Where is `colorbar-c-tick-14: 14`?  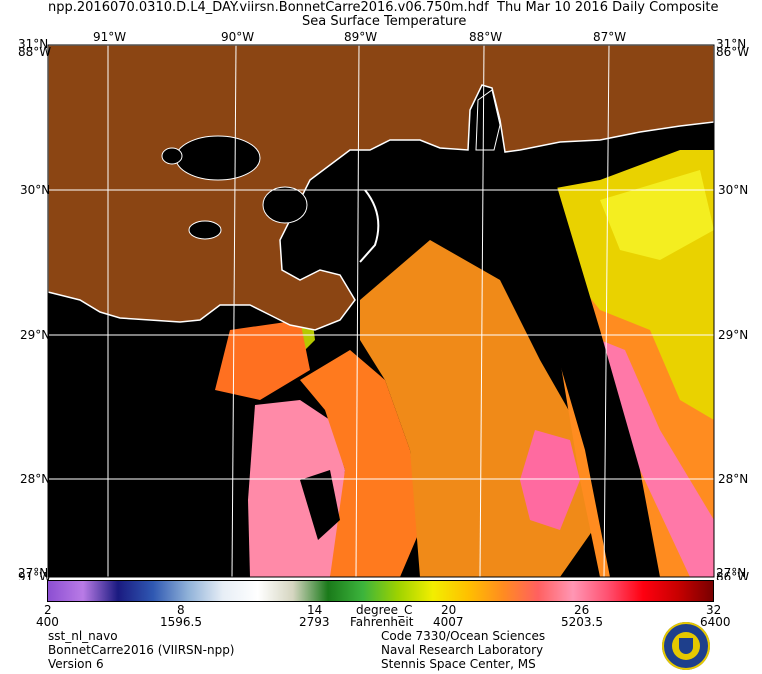
colorbar-c-tick-14: 14 is located at coordinates (315, 610).